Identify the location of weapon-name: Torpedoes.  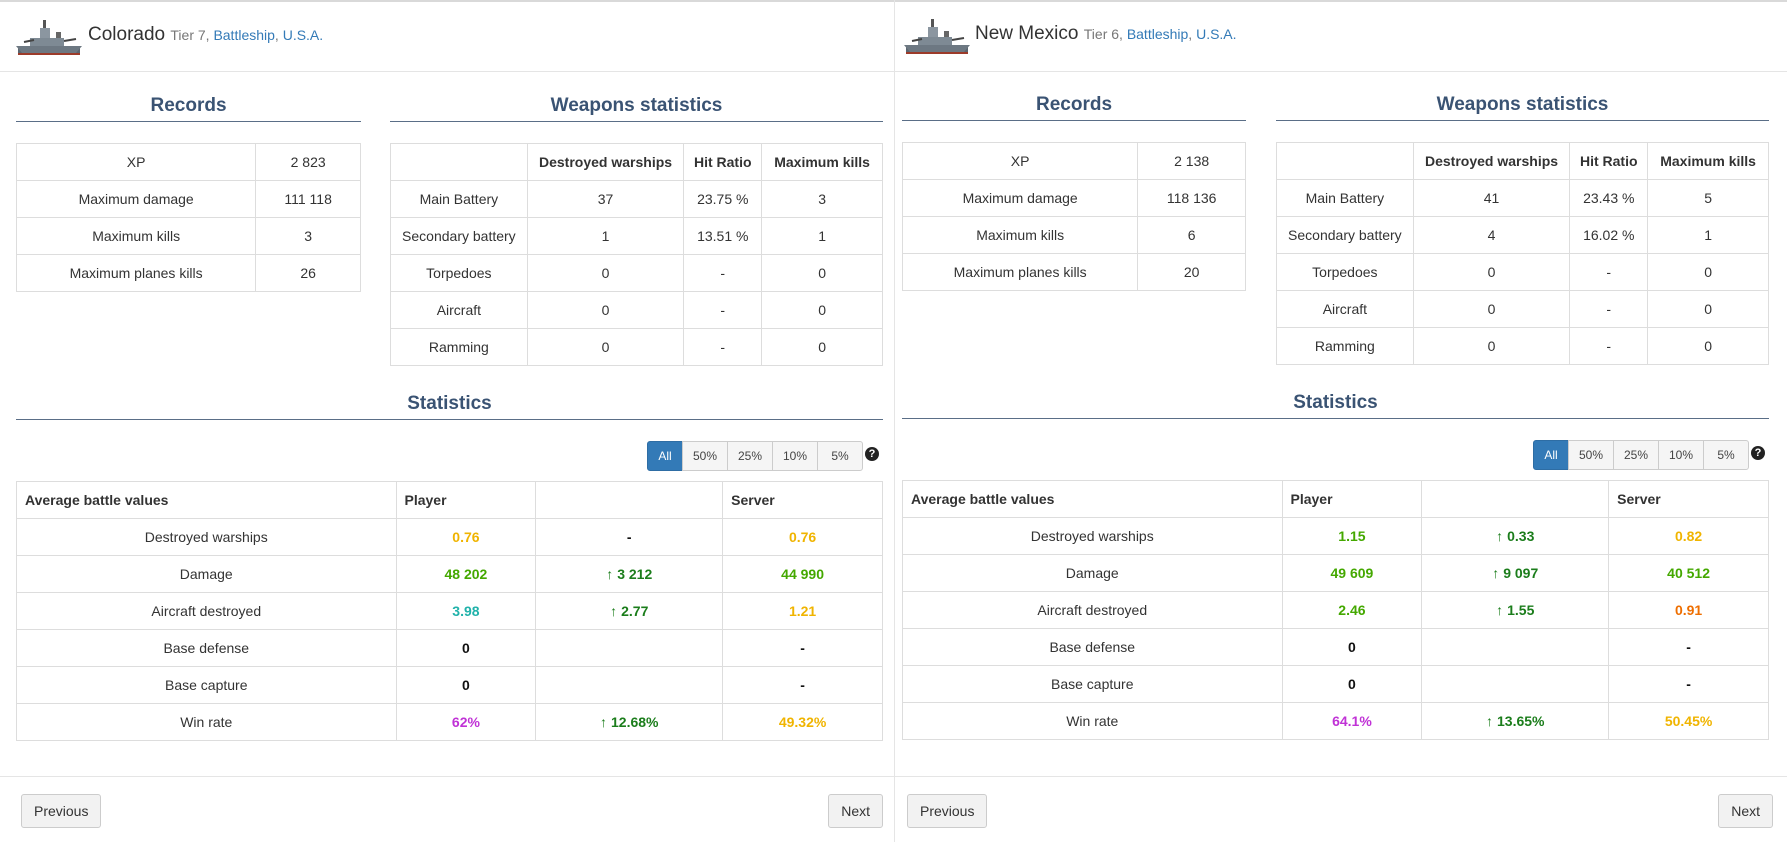
(459, 273).